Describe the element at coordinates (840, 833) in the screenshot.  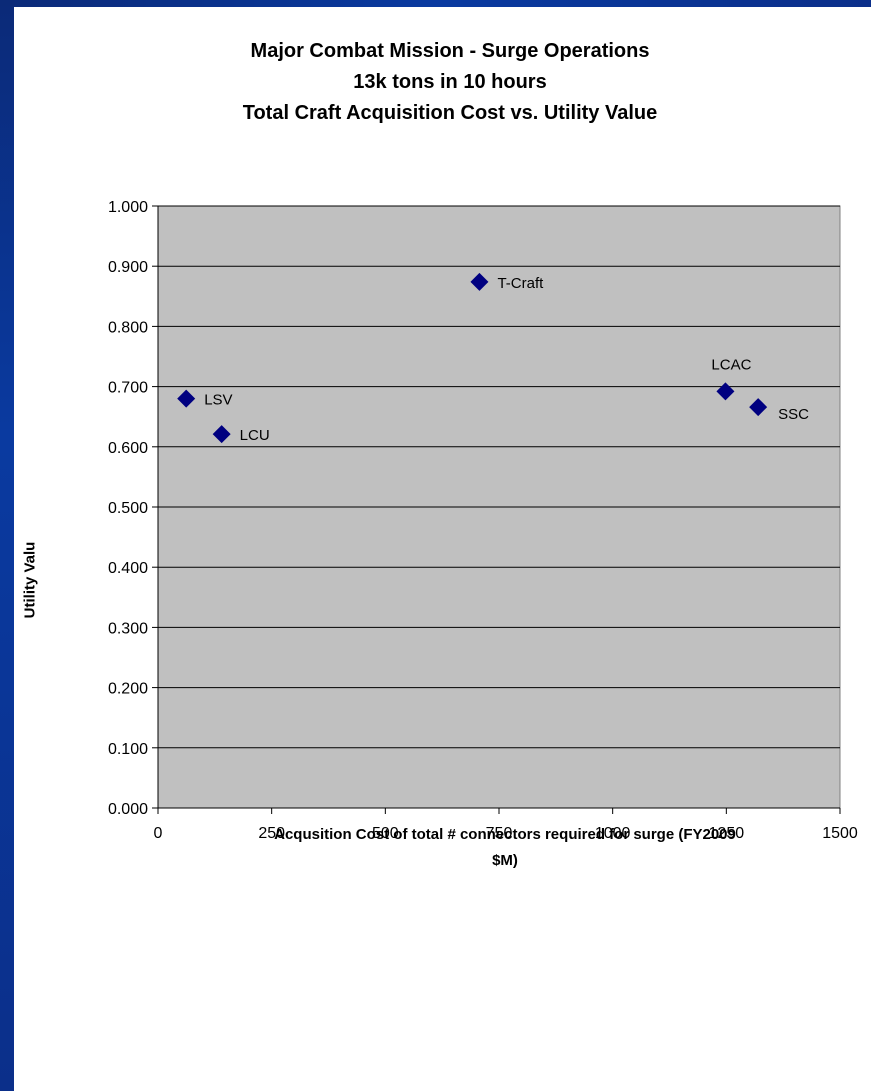
I see `x-tick-label: 1500` at that location.